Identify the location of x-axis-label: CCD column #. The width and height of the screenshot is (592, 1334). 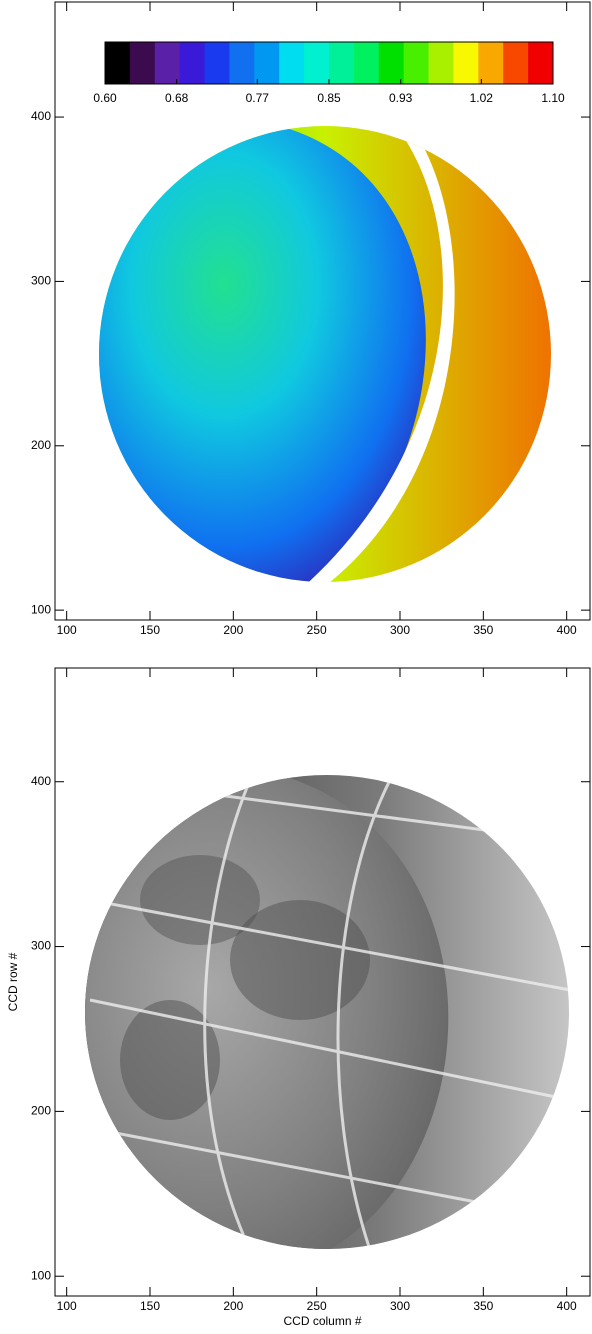
(322, 1321).